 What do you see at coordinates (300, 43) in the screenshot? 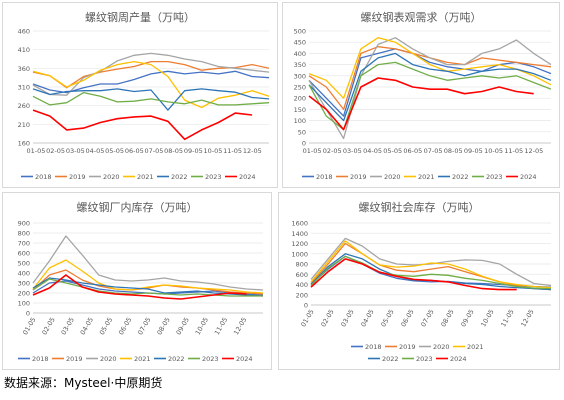
I see `y-tick-label: 450` at bounding box center [300, 43].